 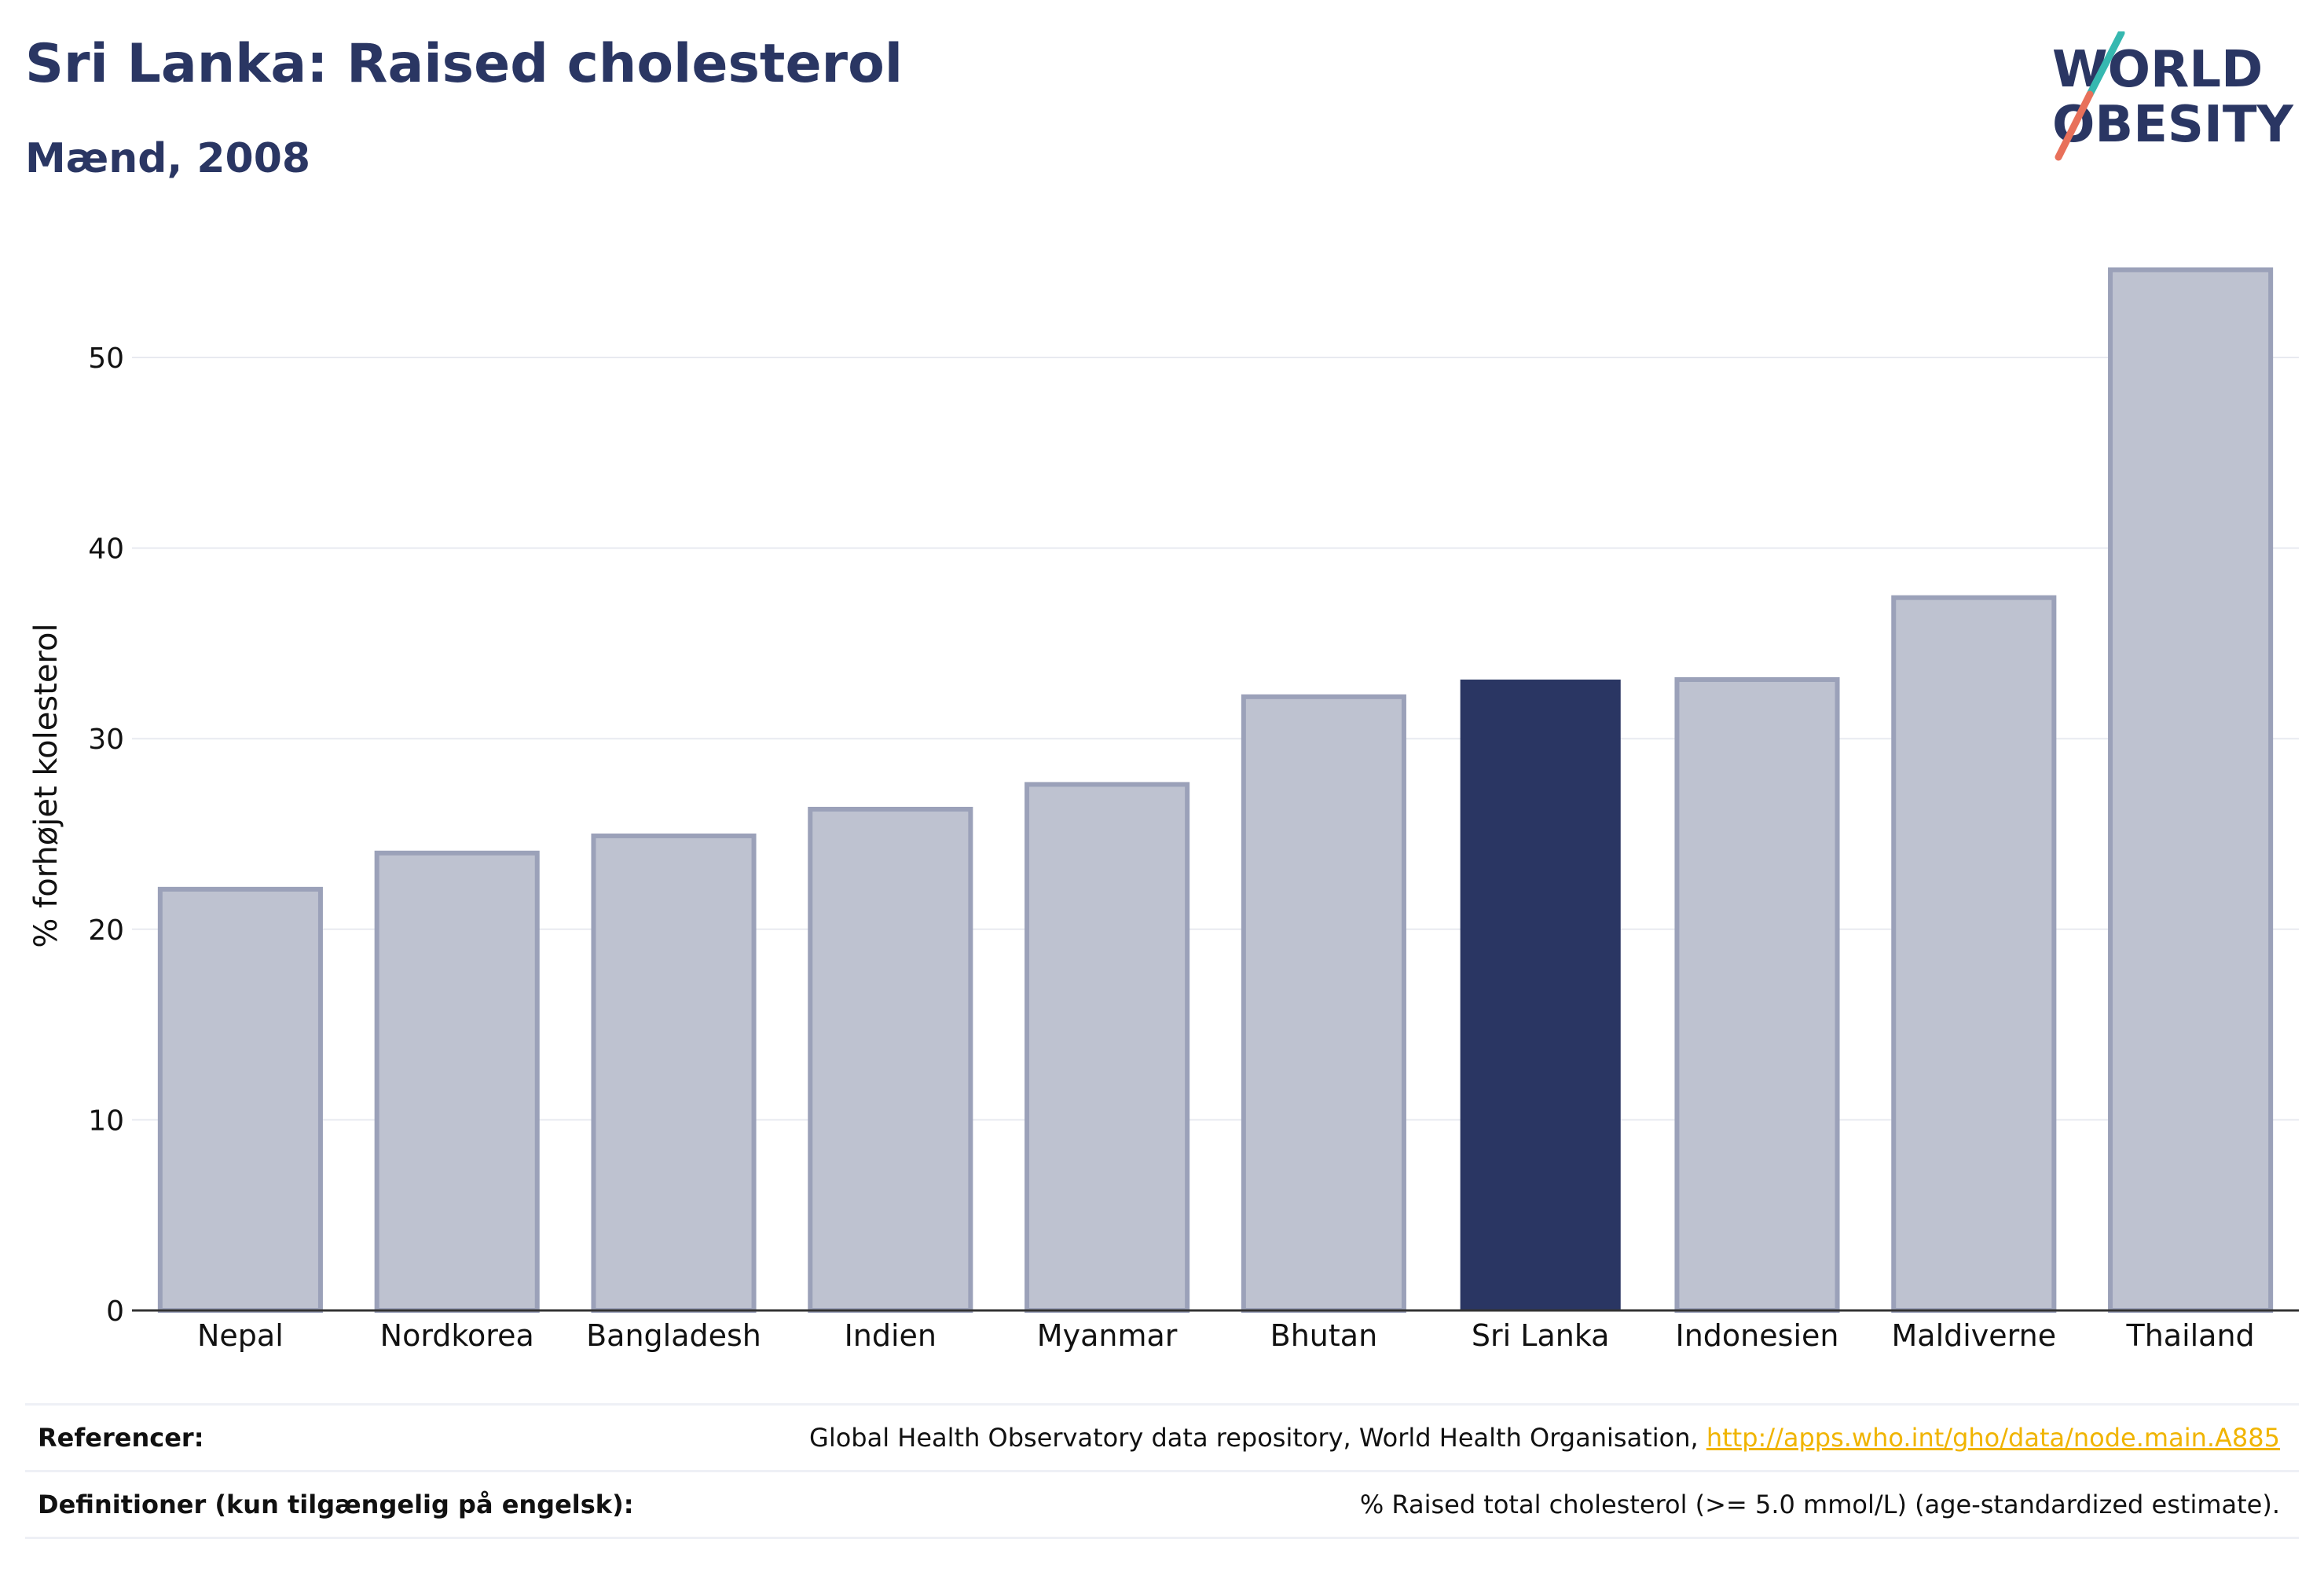 I want to click on references-label: Referencer:, so click(x=121, y=1438).